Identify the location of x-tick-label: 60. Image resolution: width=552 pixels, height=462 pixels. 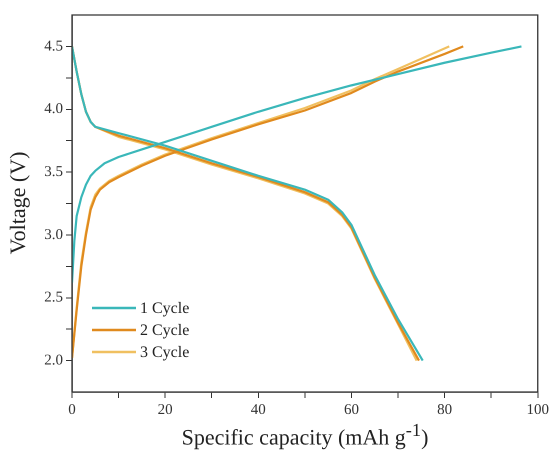
(351, 410).